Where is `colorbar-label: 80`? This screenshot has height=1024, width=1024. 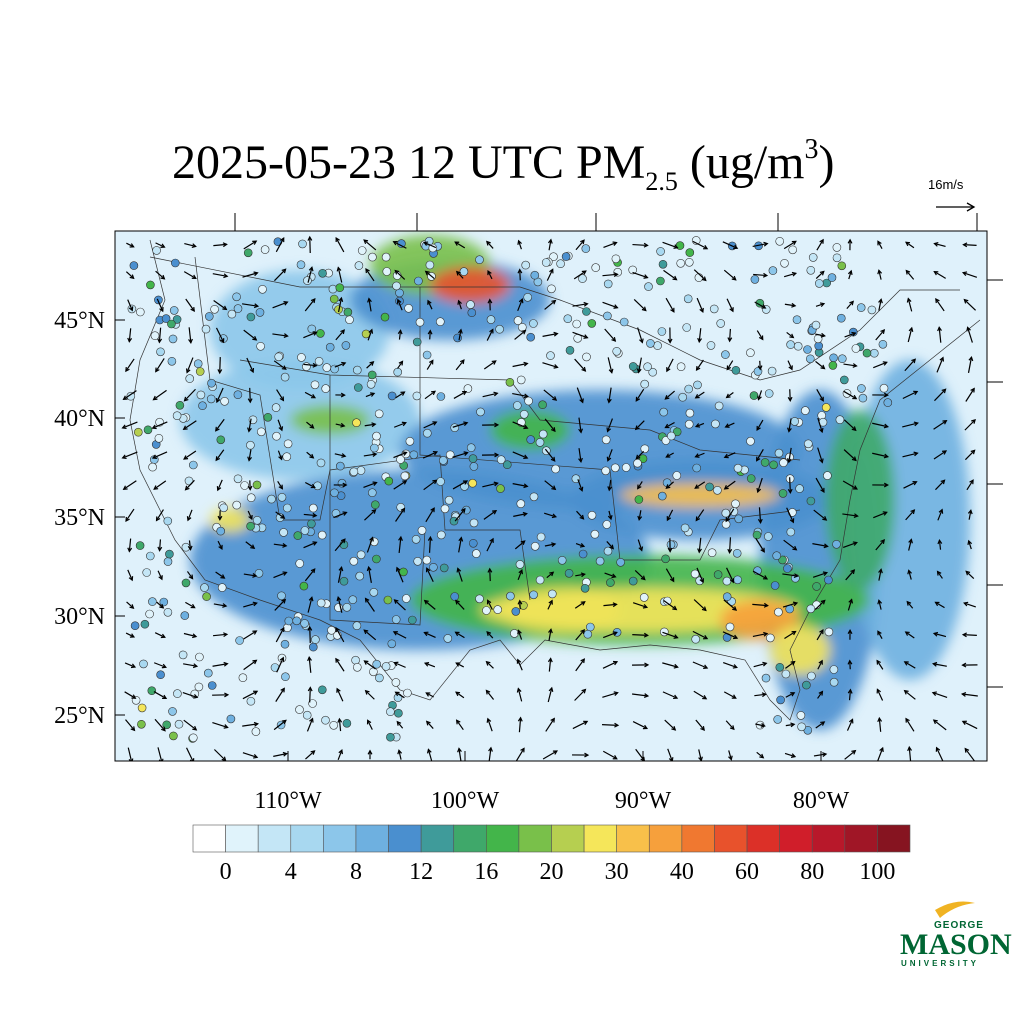 colorbar-label: 80 is located at coordinates (812, 872).